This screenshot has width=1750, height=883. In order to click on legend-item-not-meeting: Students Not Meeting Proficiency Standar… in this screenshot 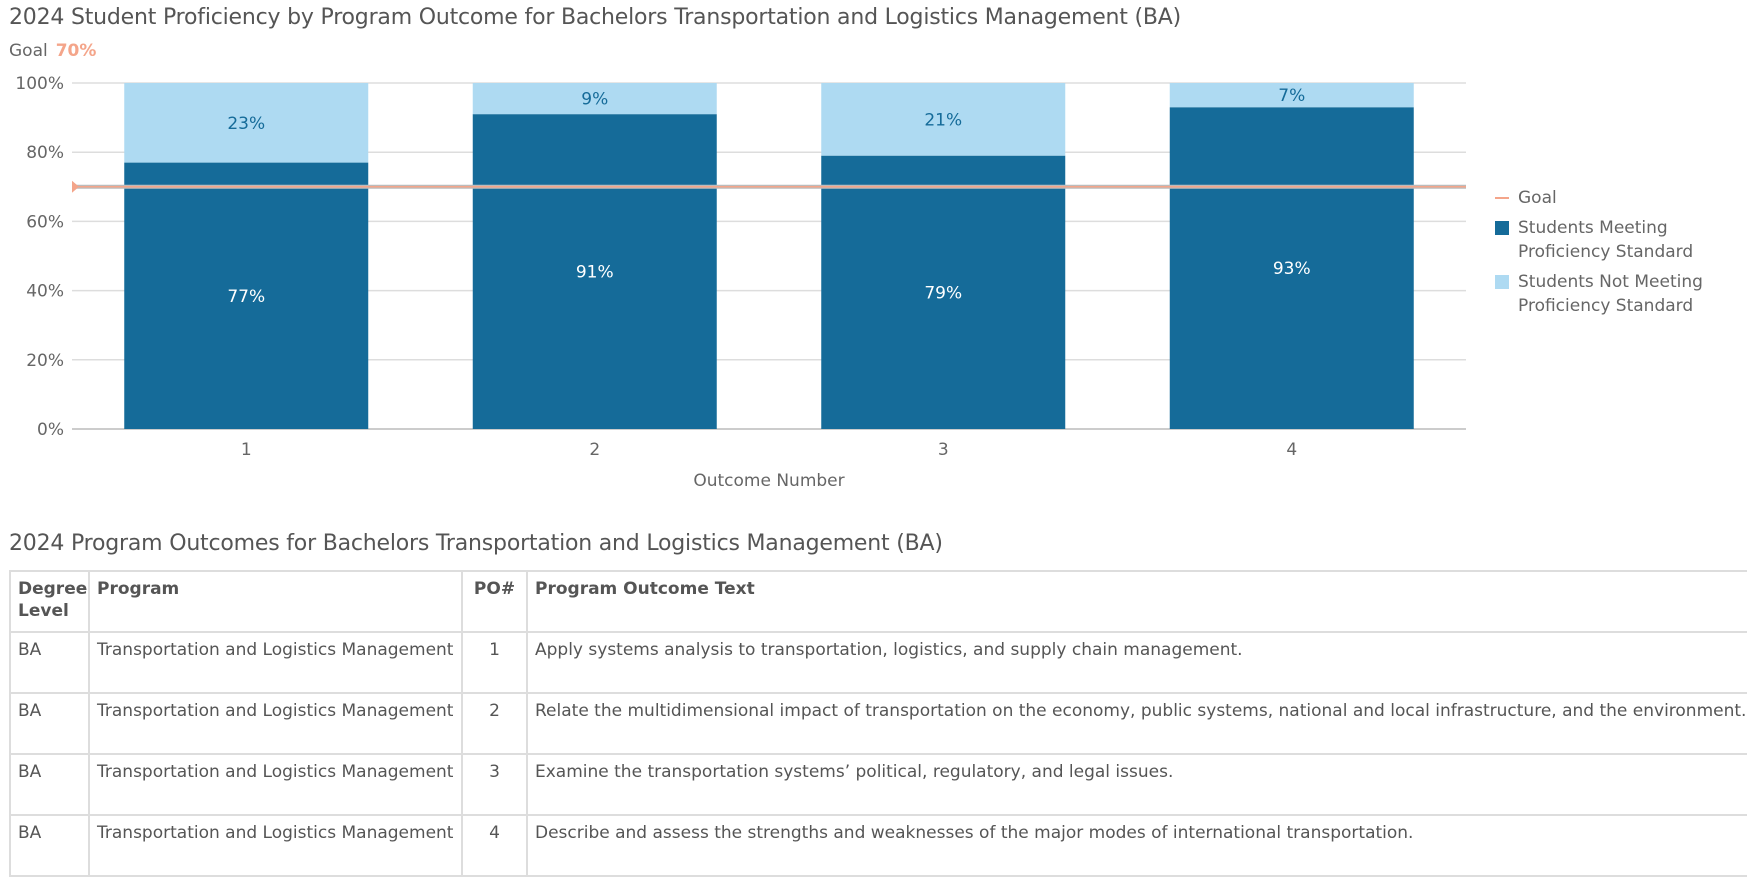, I will do `click(1611, 294)`.